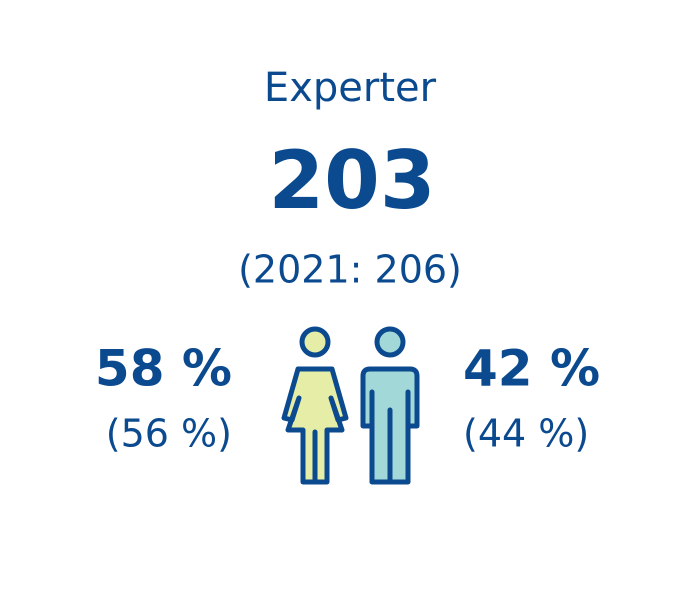 The image size is (700, 600). I want to click on man-head, so click(390, 342).